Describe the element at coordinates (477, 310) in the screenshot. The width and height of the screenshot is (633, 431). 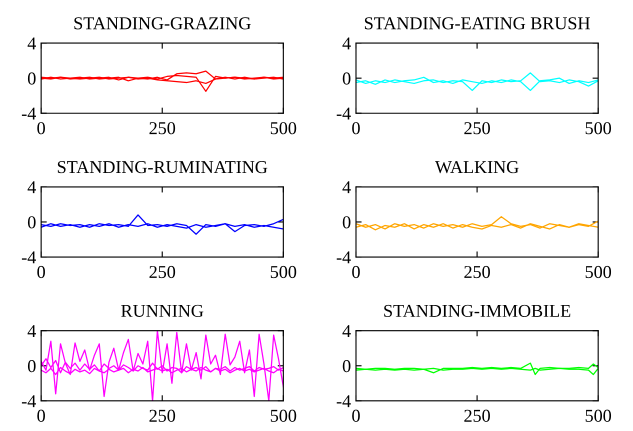
I see `chart-title: STANDING-IMMOBILE` at that location.